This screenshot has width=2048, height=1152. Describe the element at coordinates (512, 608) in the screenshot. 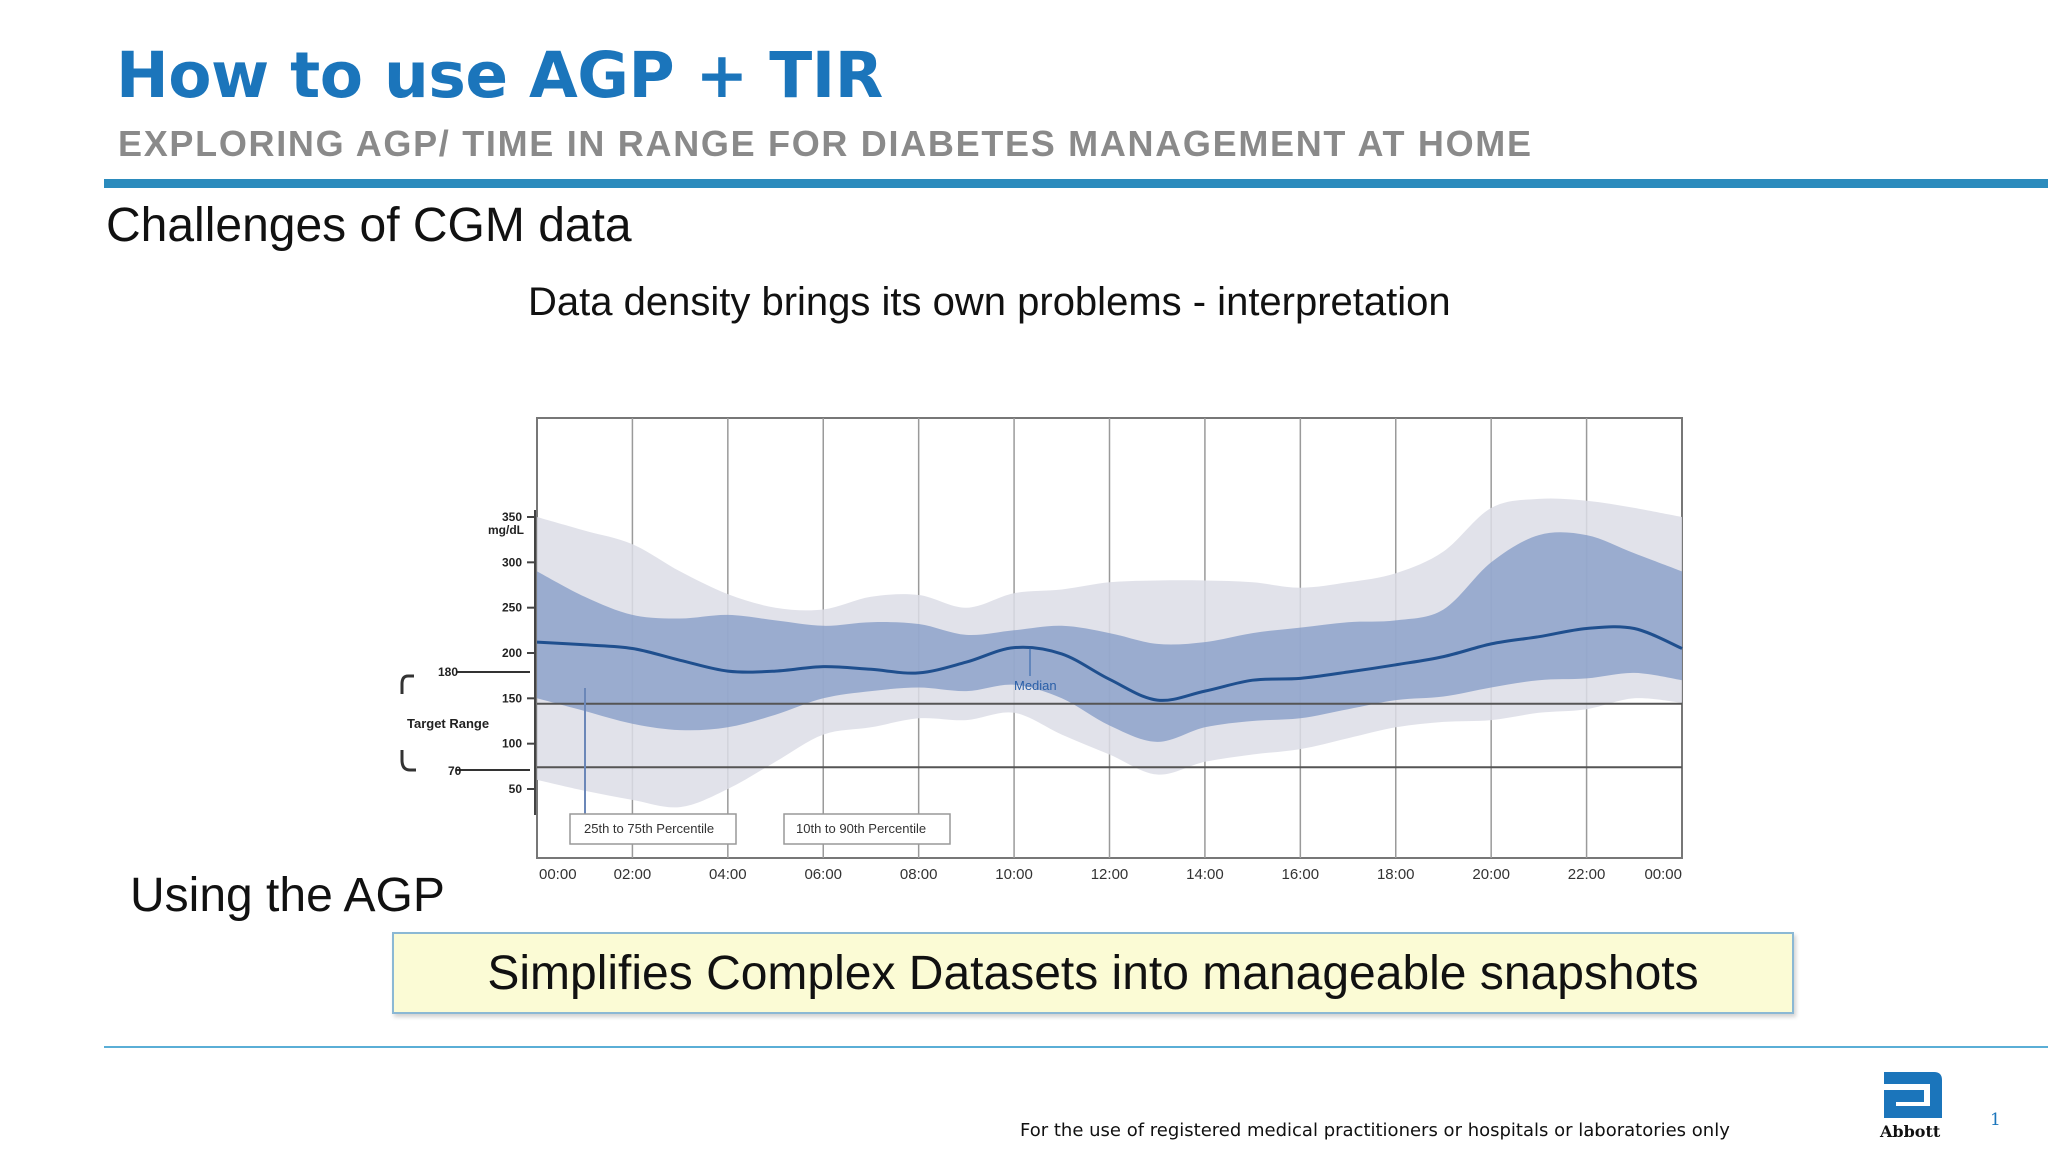

I see `y-tick-label: 250` at that location.